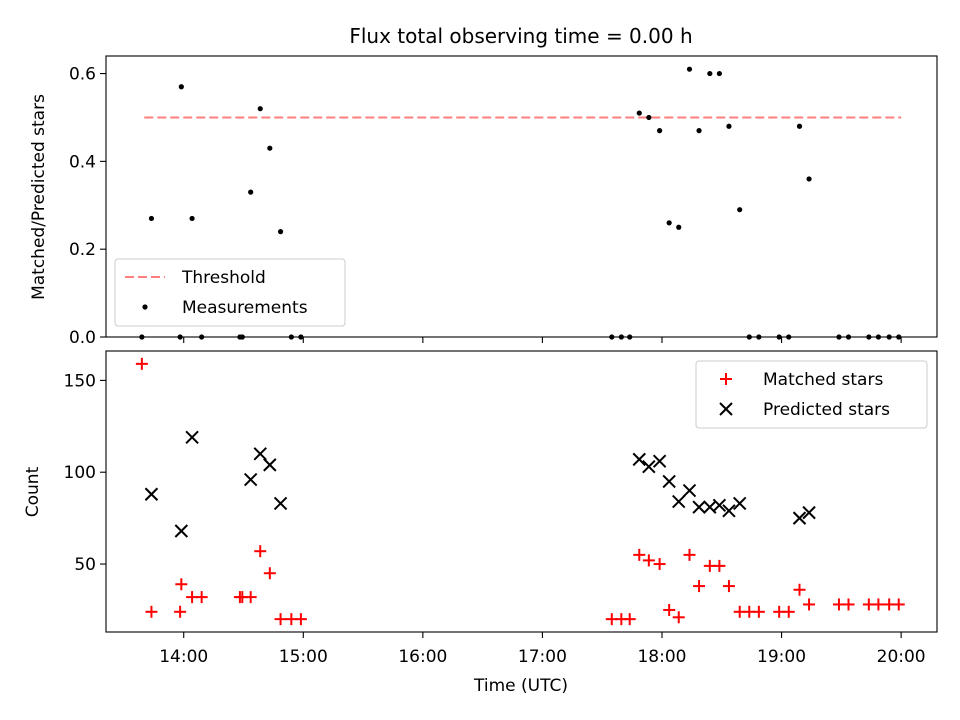  What do you see at coordinates (726, 409) in the screenshot?
I see `legend-predicted-swatch` at bounding box center [726, 409].